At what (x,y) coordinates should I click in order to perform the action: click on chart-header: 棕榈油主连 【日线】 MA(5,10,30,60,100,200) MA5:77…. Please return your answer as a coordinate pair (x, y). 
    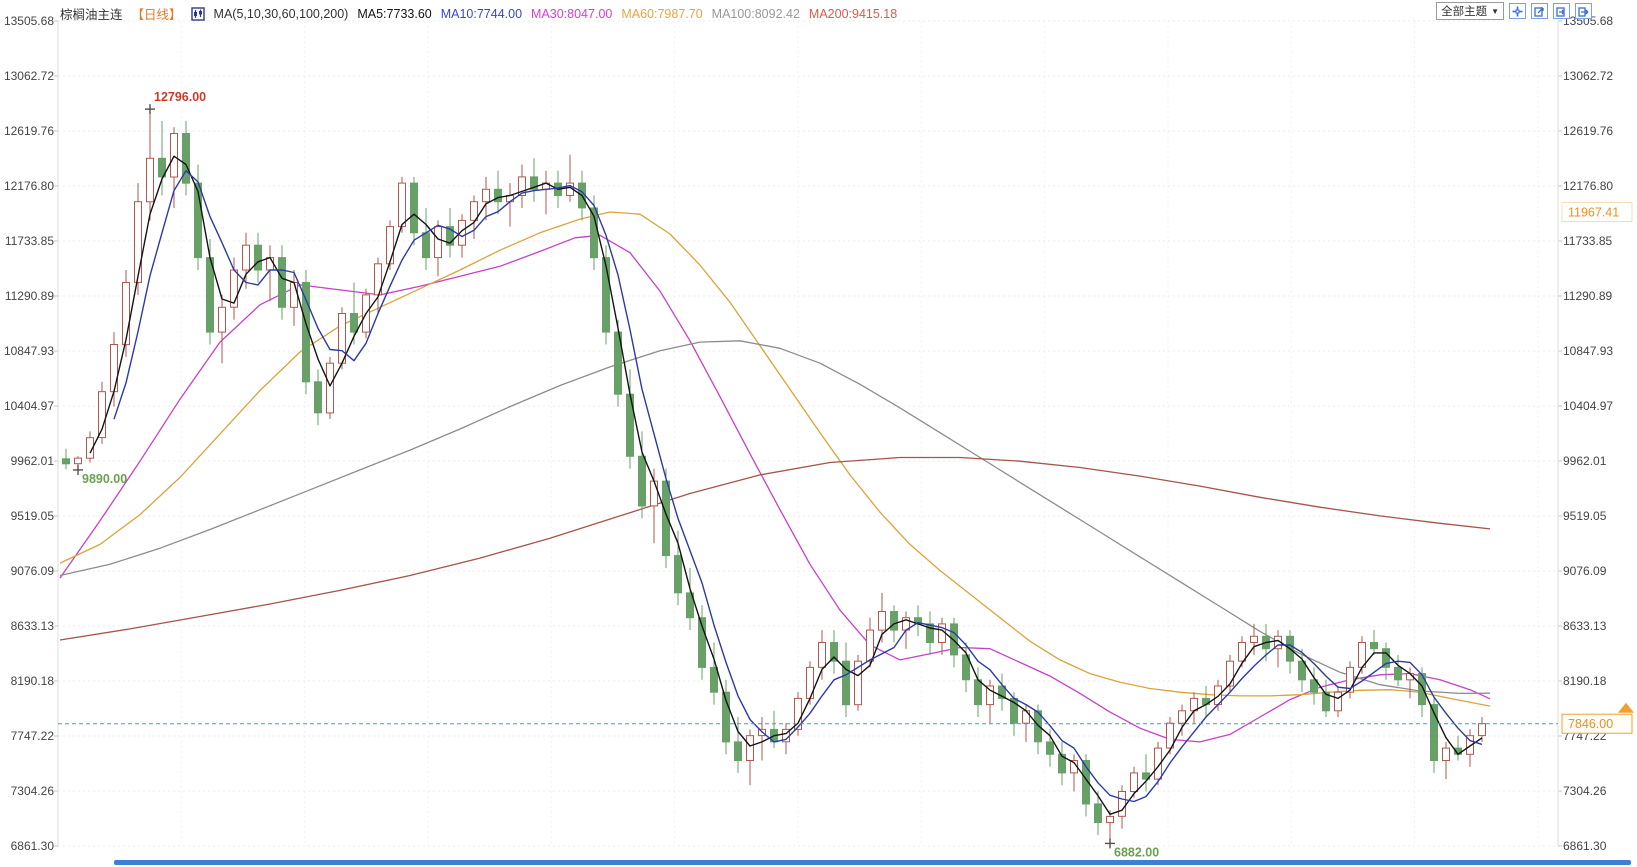
    Looking at the image, I should click on (478, 13).